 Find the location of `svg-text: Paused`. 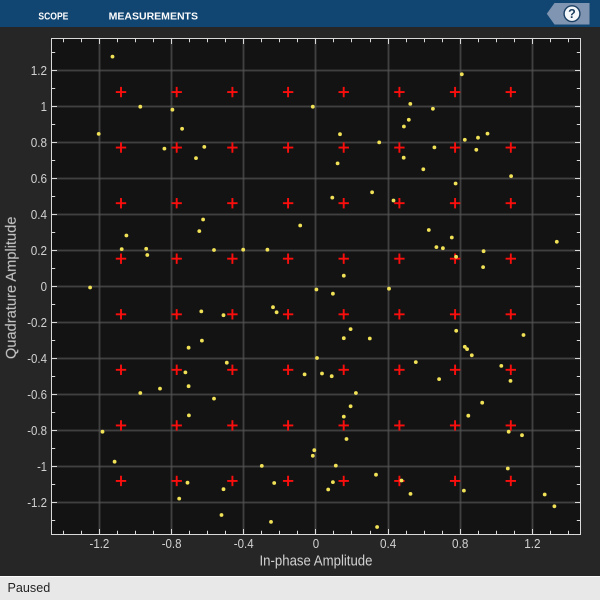

svg-text: Paused is located at coordinates (29, 588).